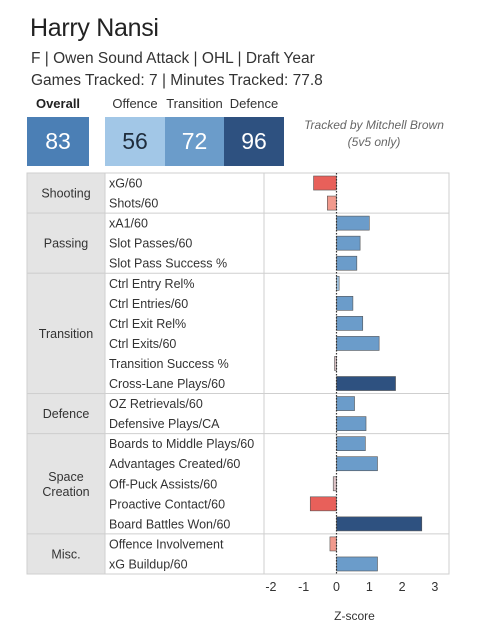 The width and height of the screenshot is (478, 630). I want to click on transition-label: Transition, so click(194, 103).